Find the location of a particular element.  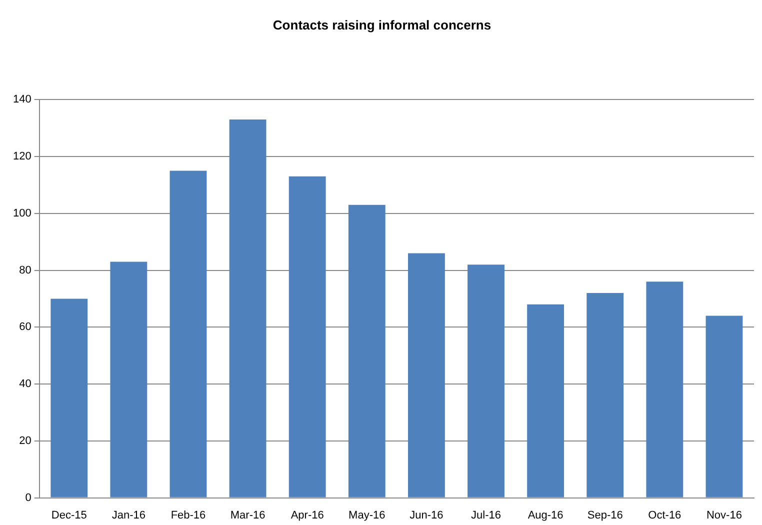

x-tick-label: Feb-16 is located at coordinates (188, 515).